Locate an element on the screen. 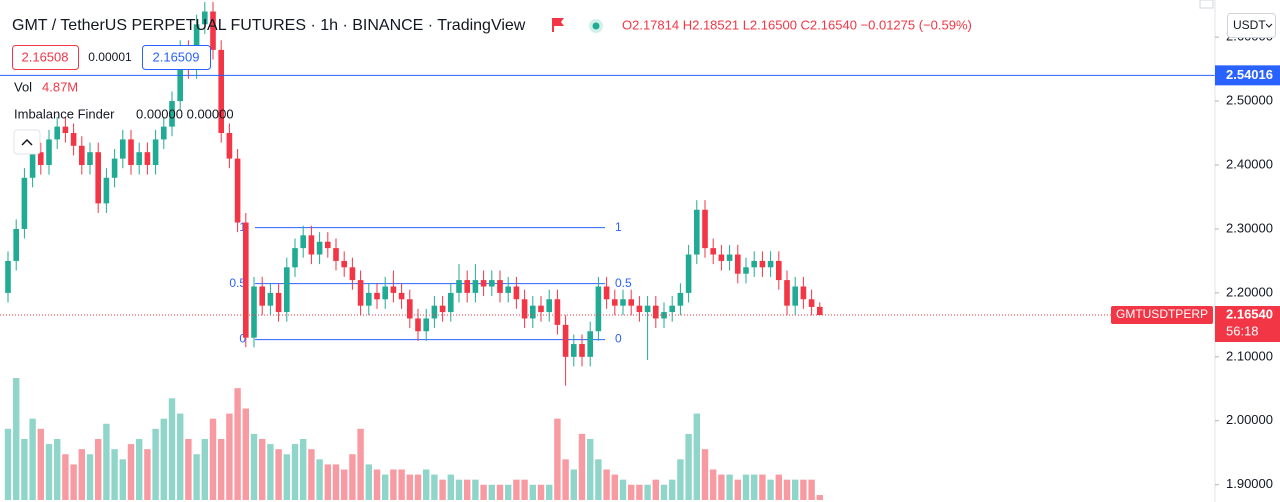 The image size is (1280, 502). spread: 0.00001 is located at coordinates (110, 57).